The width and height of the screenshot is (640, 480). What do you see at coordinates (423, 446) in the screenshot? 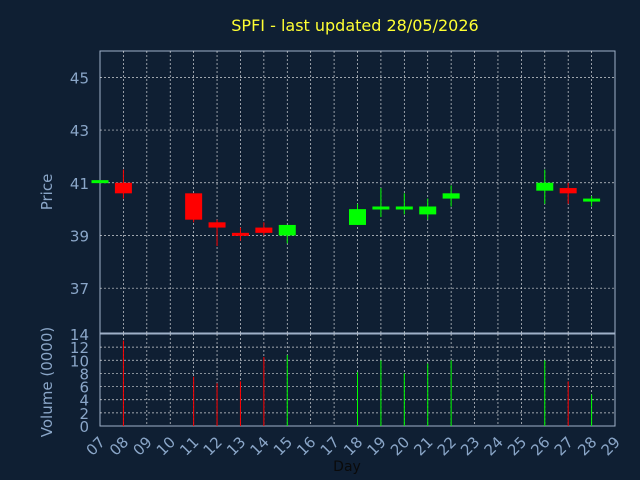
I see `x-tick-label: 21` at bounding box center [423, 446].